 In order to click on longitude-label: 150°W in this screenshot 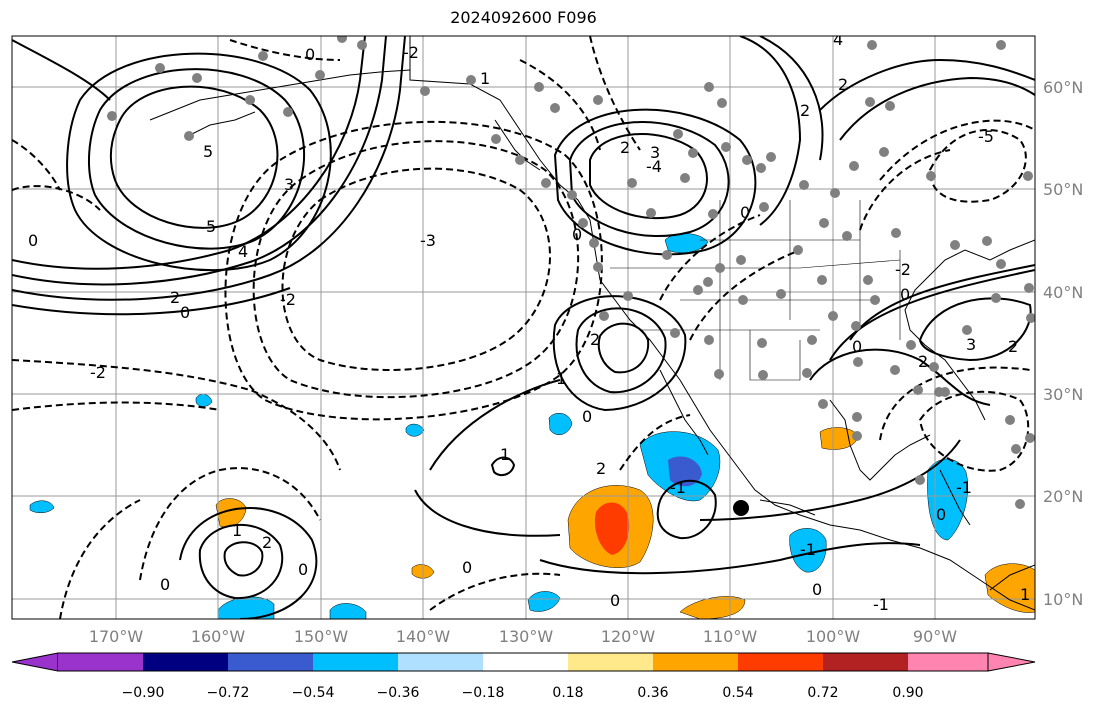, I will do `click(321, 636)`.